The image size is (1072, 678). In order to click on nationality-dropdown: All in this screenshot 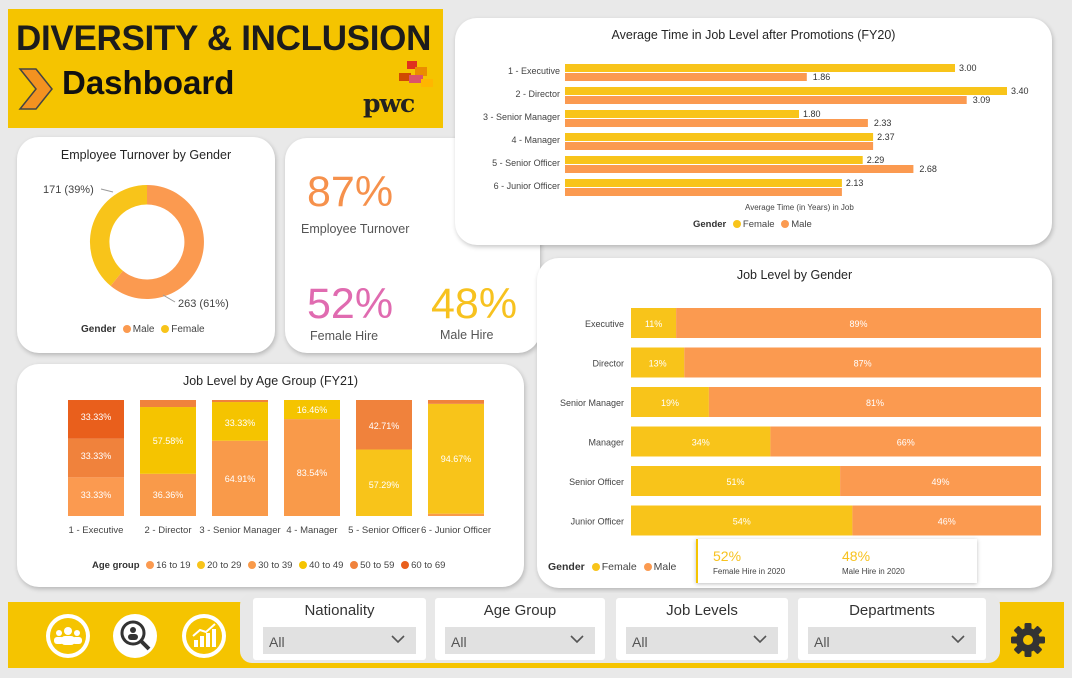, I will do `click(339, 640)`.